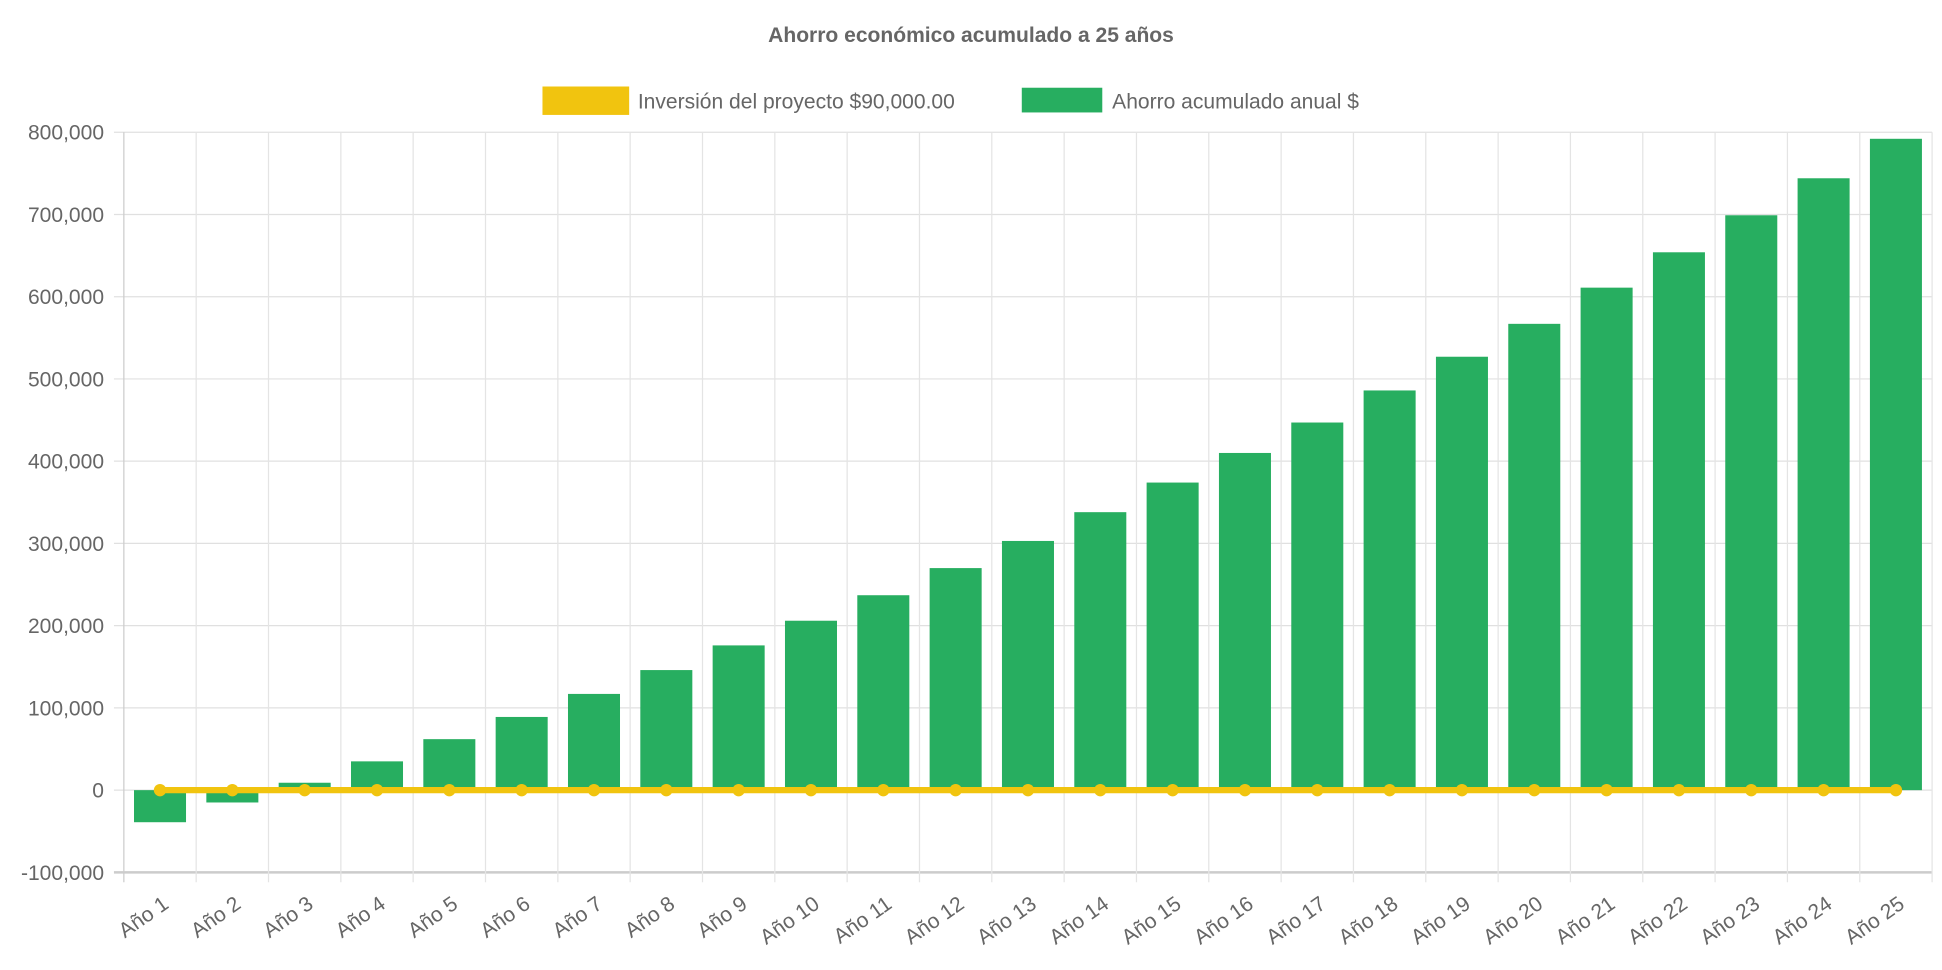 The width and height of the screenshot is (1942, 970). What do you see at coordinates (796, 102) in the screenshot?
I see `legend-label-line: Inversión del proyecto $90,000.00` at bounding box center [796, 102].